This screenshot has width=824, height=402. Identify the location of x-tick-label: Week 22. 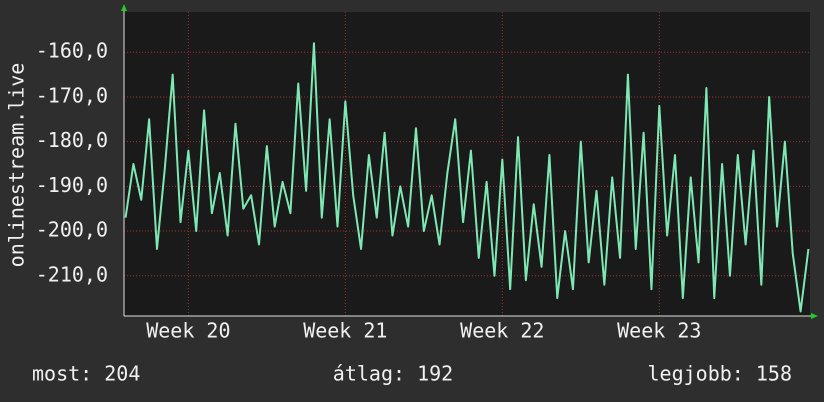
(502, 331).